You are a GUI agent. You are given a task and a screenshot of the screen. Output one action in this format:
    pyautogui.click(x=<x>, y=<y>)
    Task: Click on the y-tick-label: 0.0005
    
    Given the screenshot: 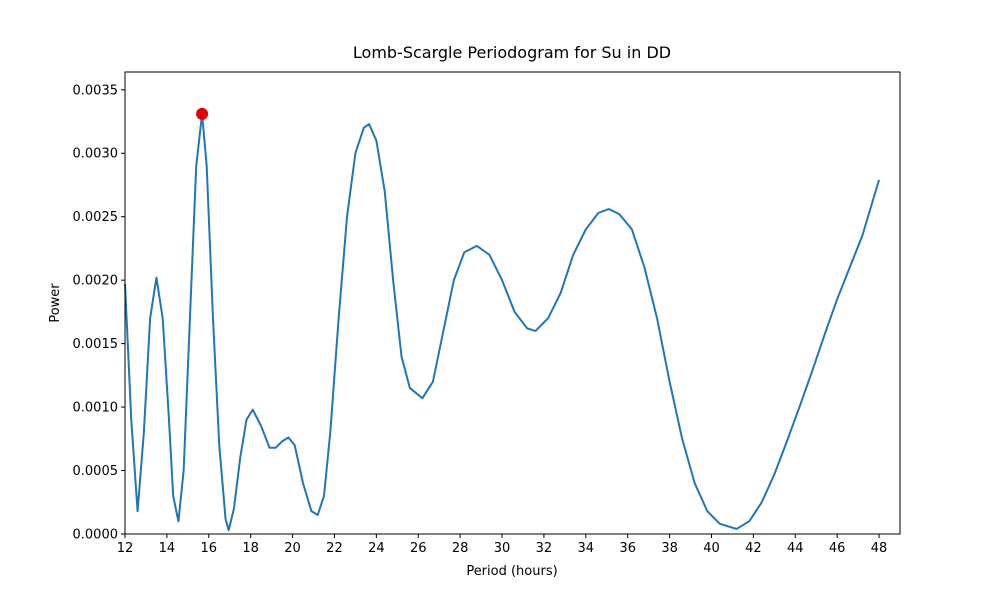 What is the action you would take?
    pyautogui.click(x=96, y=471)
    